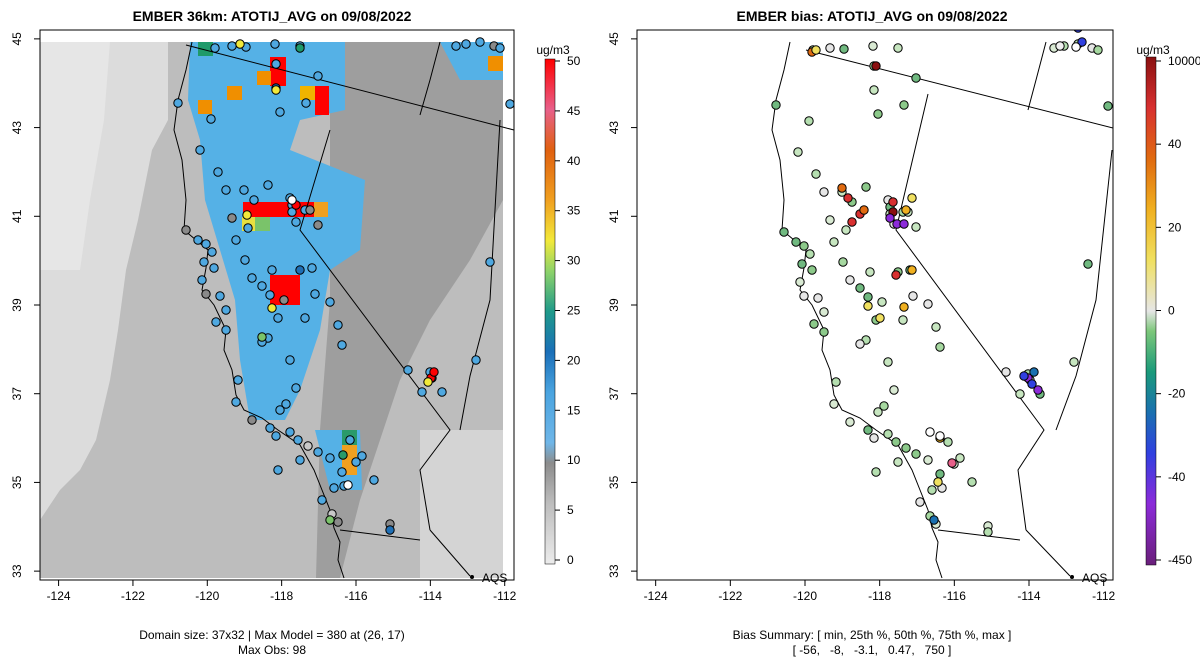 The width and height of the screenshot is (1200, 672). What do you see at coordinates (1175, 144) in the screenshot?
I see `colorbar-tick-label: 40` at bounding box center [1175, 144].